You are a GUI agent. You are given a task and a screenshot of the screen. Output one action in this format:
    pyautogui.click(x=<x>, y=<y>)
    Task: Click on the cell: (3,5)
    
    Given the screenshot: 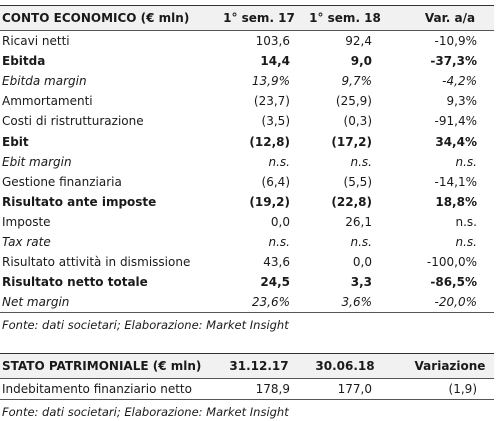 What is the action you would take?
    pyautogui.click(x=275, y=121)
    